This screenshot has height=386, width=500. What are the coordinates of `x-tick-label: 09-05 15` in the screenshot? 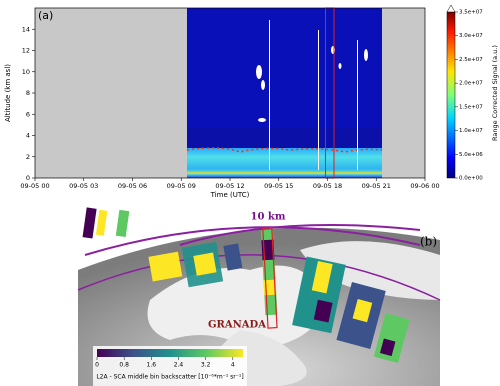 It's located at (278, 186).